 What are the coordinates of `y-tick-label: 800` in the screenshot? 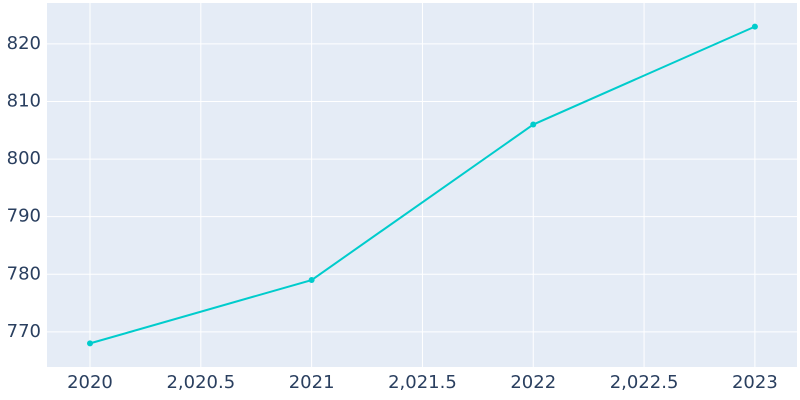 It's located at (24, 158).